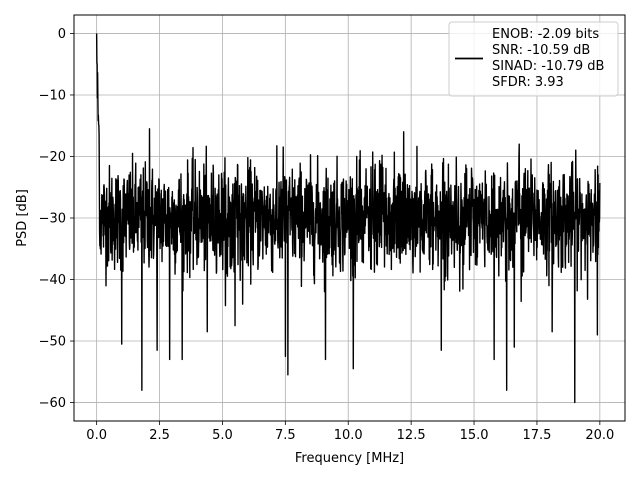 The height and width of the screenshot is (480, 640). Describe the element at coordinates (599, 435) in the screenshot. I see `x-tick-label: 20.0` at that location.